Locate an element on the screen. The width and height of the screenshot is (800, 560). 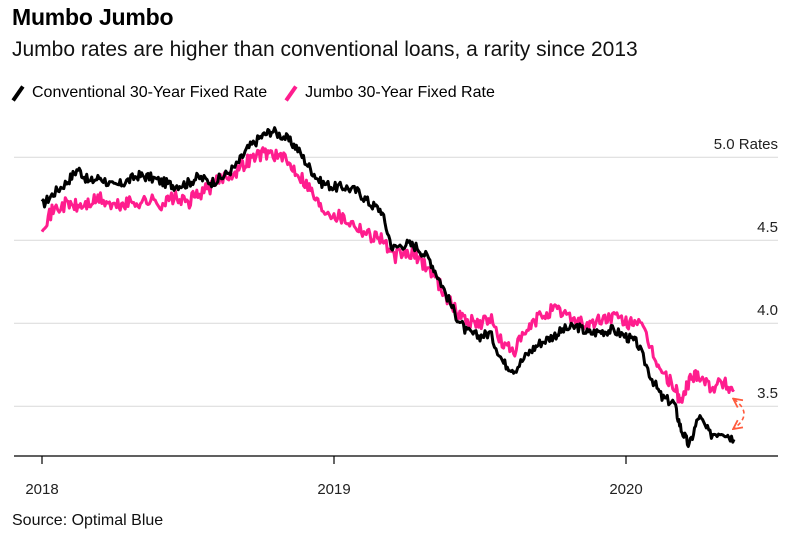
x-tick-label: 2018 is located at coordinates (41, 489).